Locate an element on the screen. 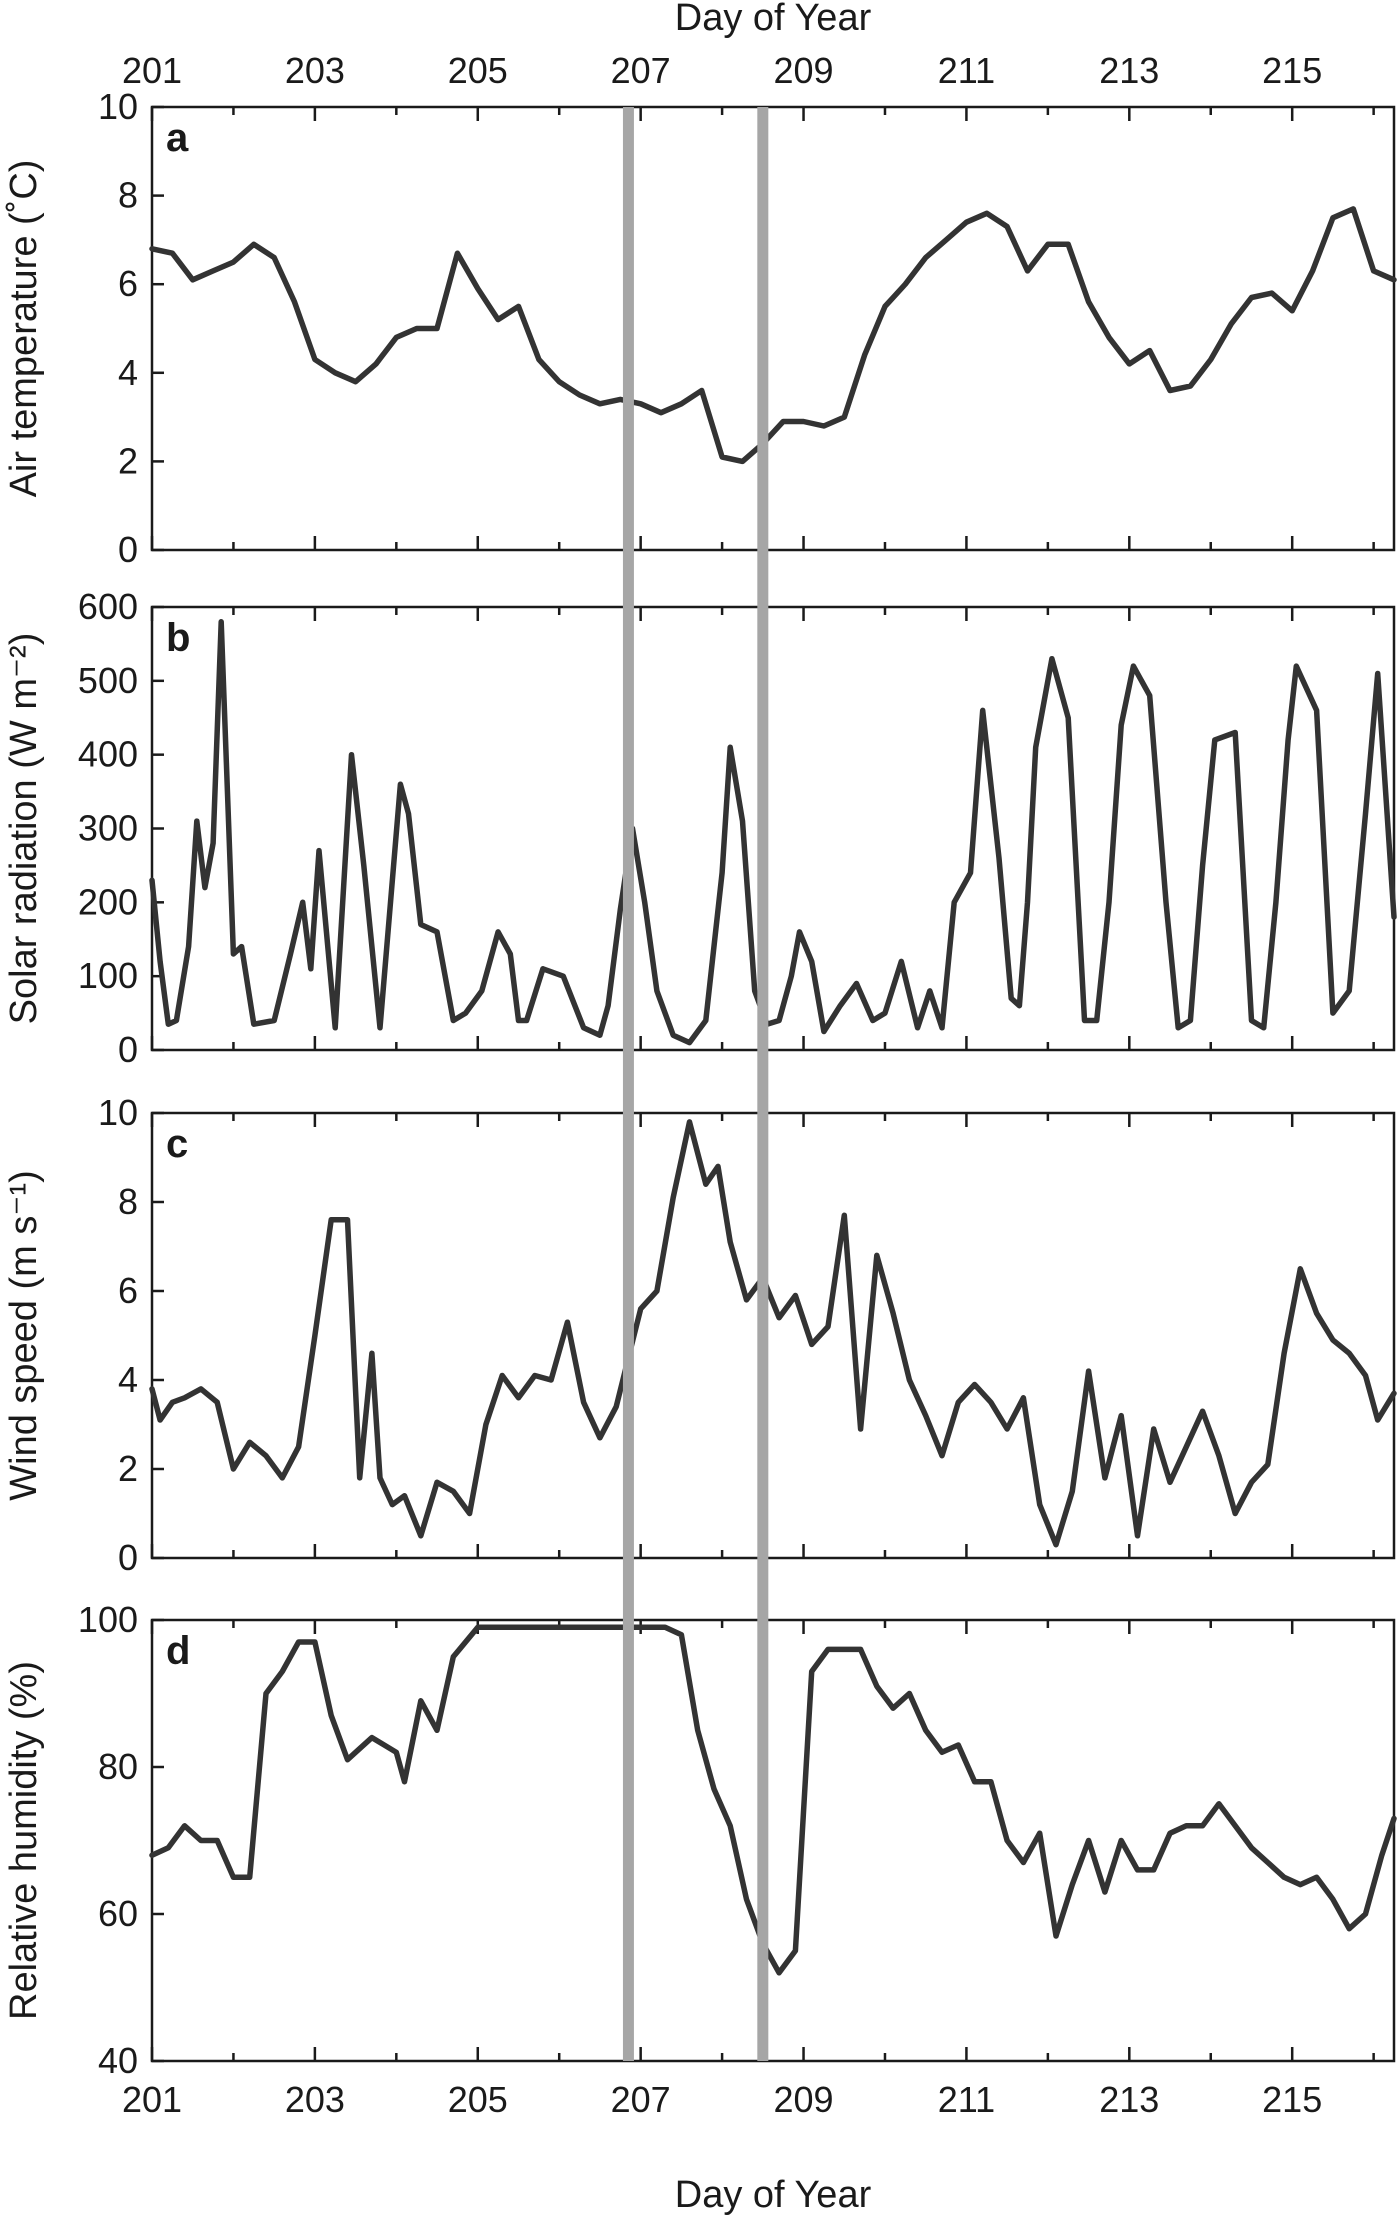  panel-letter-d: d is located at coordinates (178, 1651).